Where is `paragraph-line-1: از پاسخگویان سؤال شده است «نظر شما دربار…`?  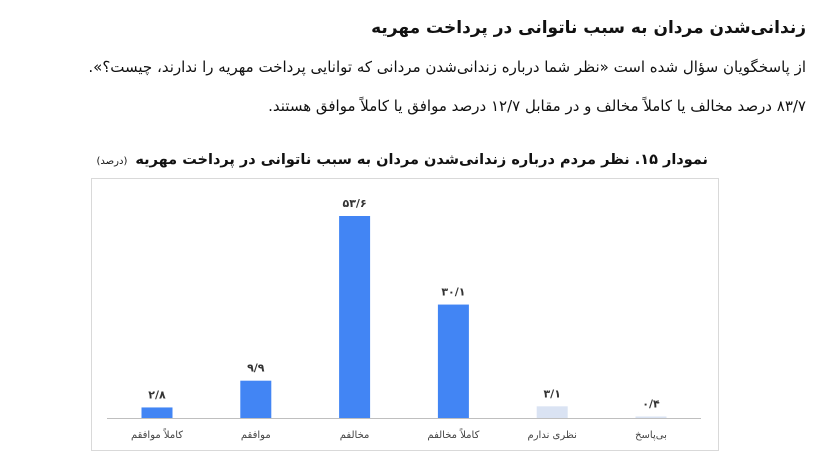
paragraph-line-1: از پاسخگویان سؤال شده است «نظر شما دربار… is located at coordinates (447, 67).